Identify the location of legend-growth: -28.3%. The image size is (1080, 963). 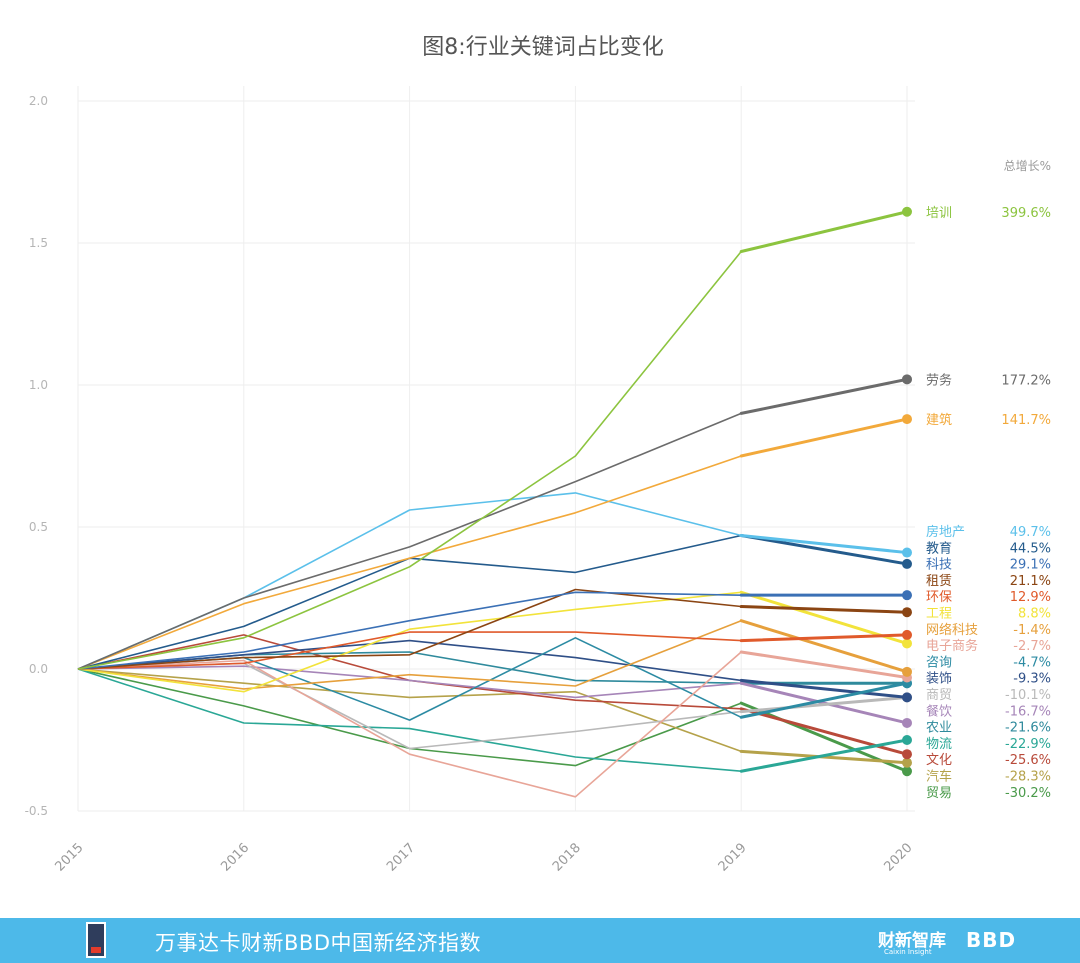
(1028, 777).